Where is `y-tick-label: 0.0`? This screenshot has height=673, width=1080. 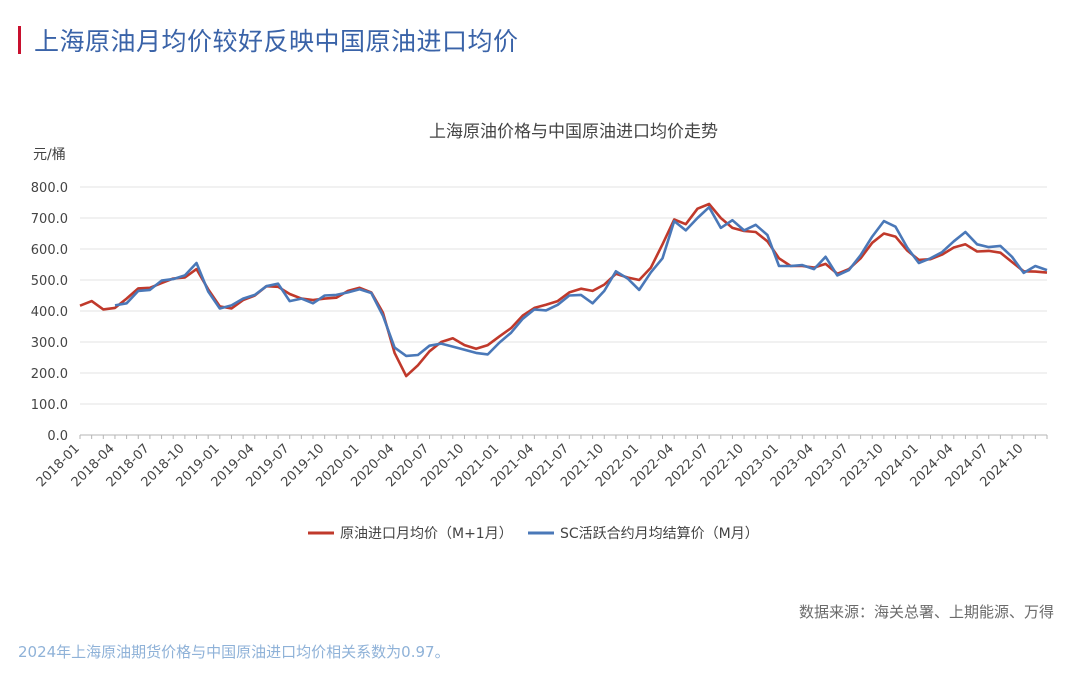
y-tick-label: 0.0 is located at coordinates (57, 436).